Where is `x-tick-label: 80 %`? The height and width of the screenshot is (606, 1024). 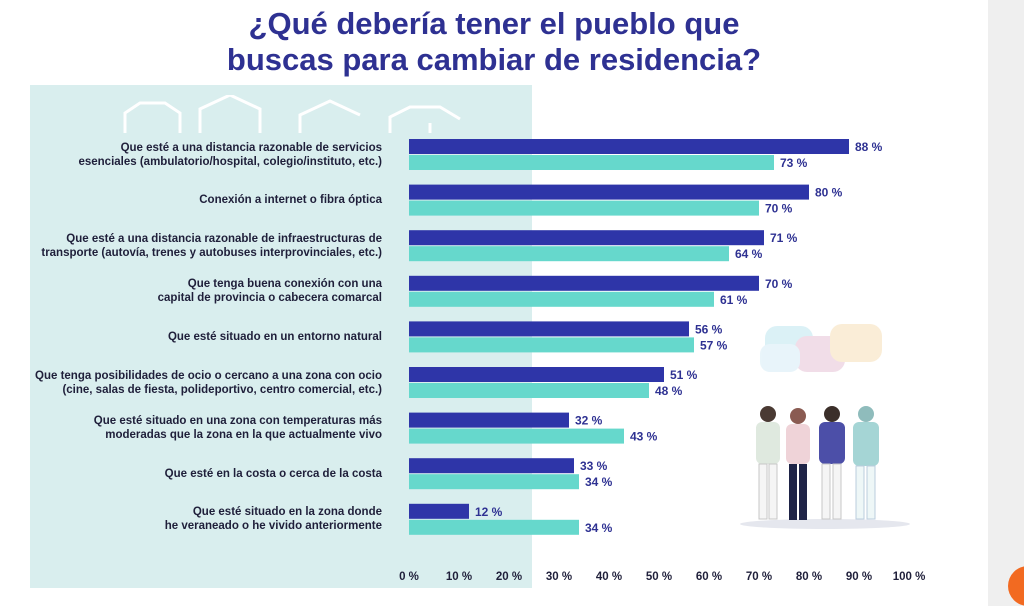
x-tick-label: 80 % is located at coordinates (809, 577).